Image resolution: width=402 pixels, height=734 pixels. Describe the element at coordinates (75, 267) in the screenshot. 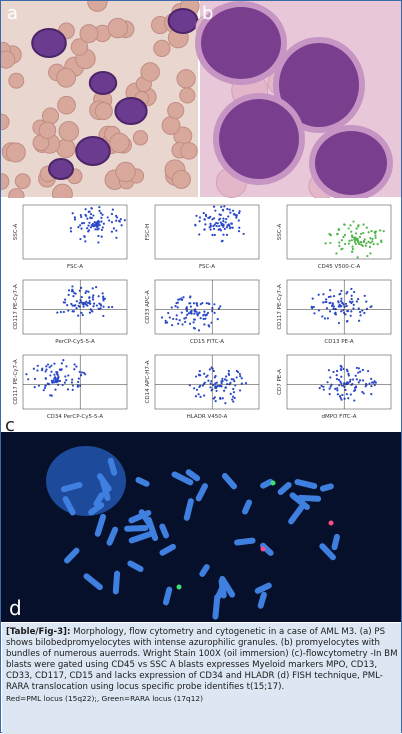

I see `axis-label: FSC-A` at that location.